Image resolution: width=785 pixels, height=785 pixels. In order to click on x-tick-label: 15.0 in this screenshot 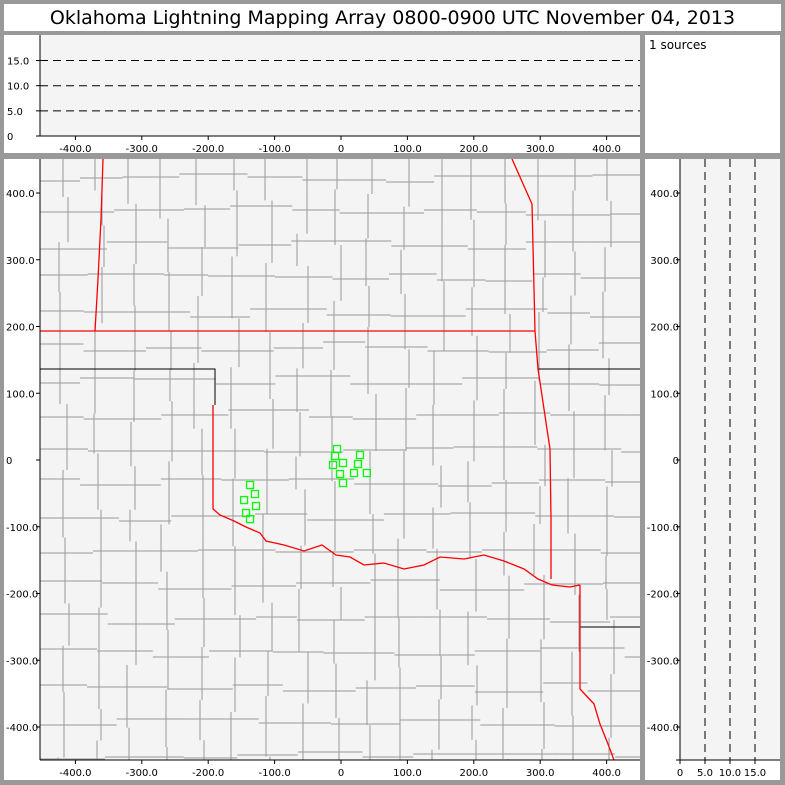, I will do `click(755, 773)`.